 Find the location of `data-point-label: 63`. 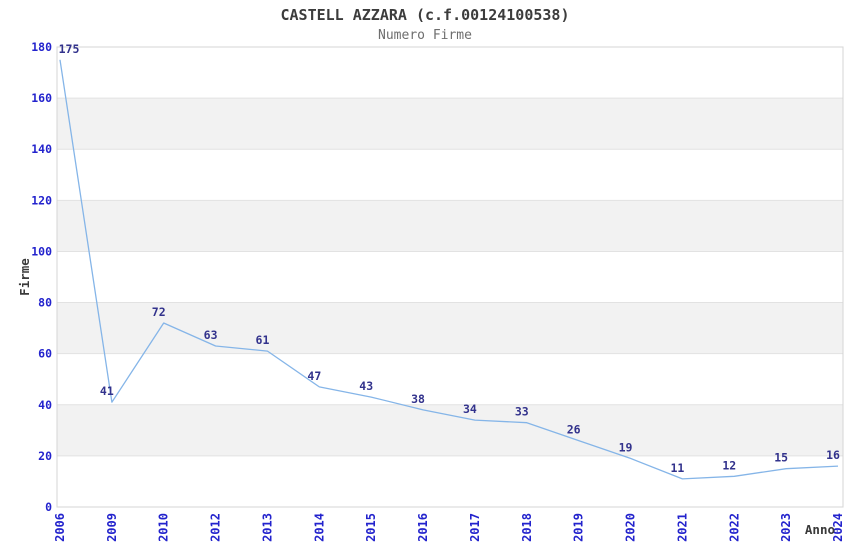

data-point-label: 63 is located at coordinates (211, 335).